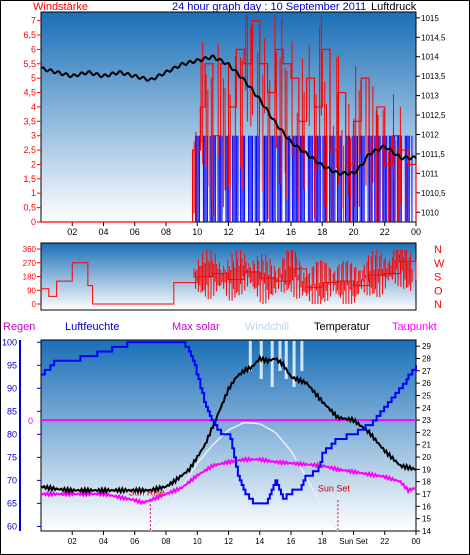 The width and height of the screenshot is (470, 555). I want to click on rain-zero-label: 0, so click(30, 421).